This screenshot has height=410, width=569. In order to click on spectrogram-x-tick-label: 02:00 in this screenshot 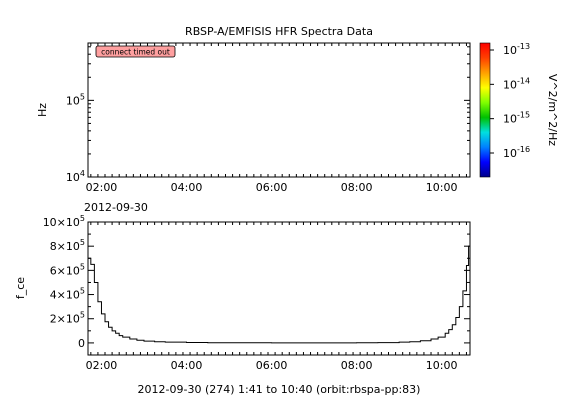, I will do `click(102, 187)`.